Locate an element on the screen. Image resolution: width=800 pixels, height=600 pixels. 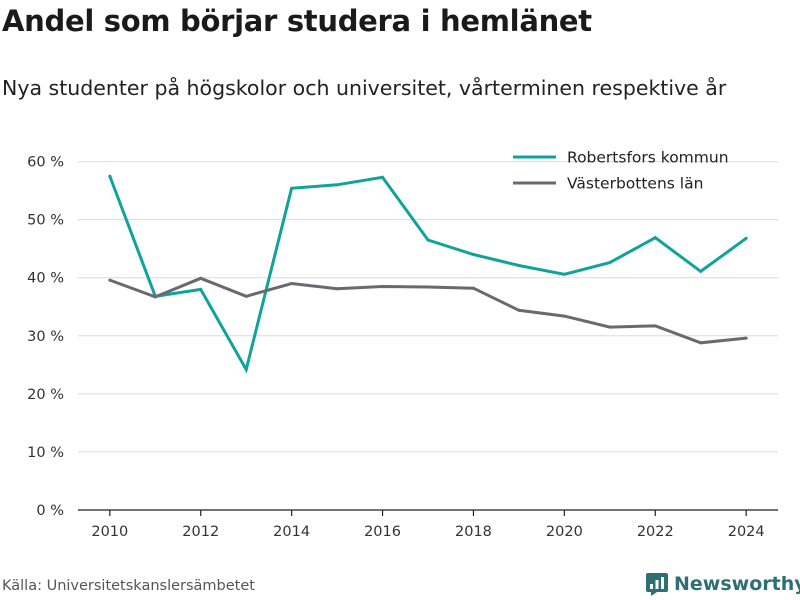
x-tick-label: 2010 is located at coordinates (109, 532).